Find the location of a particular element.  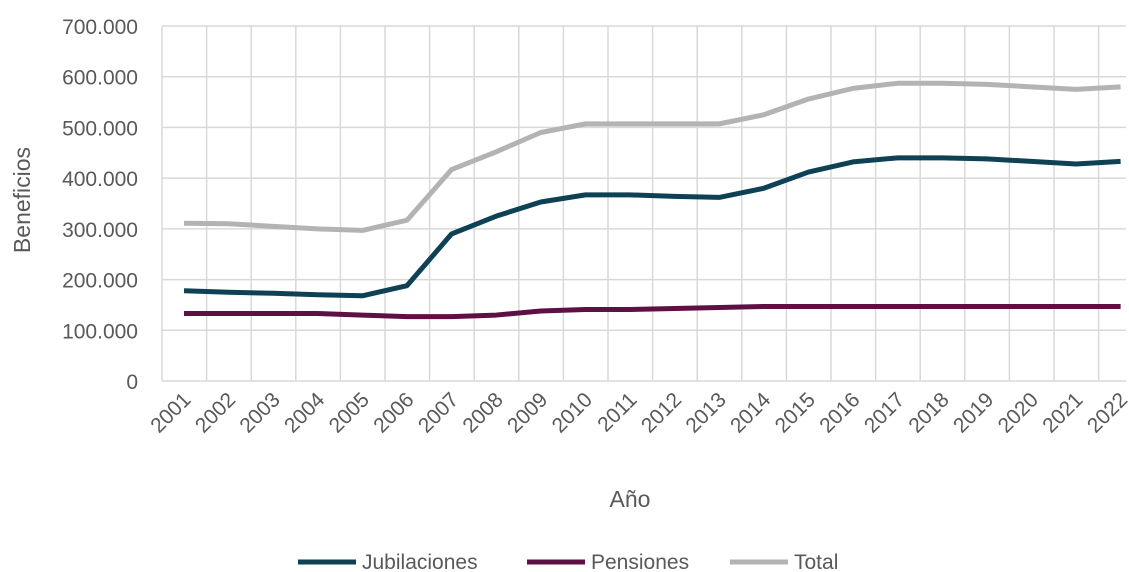

y-tick-label: 200.000 is located at coordinates (100, 281).